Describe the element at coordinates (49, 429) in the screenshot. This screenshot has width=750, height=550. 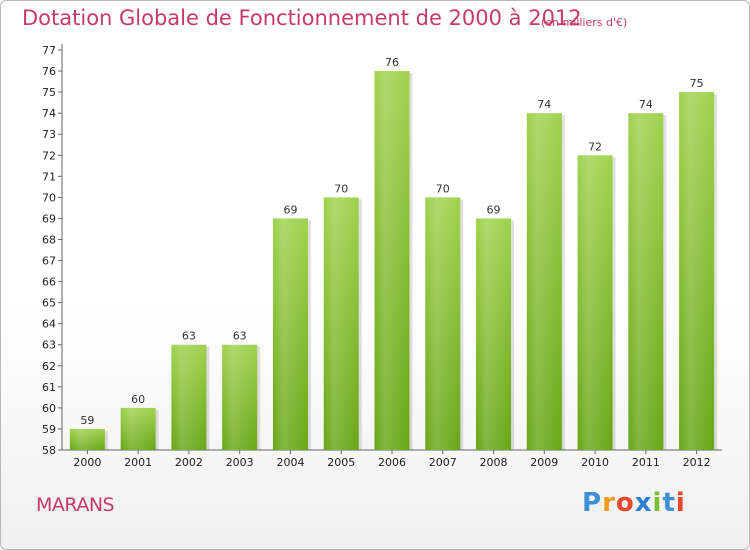
I see `y-tick-label: 59` at that location.